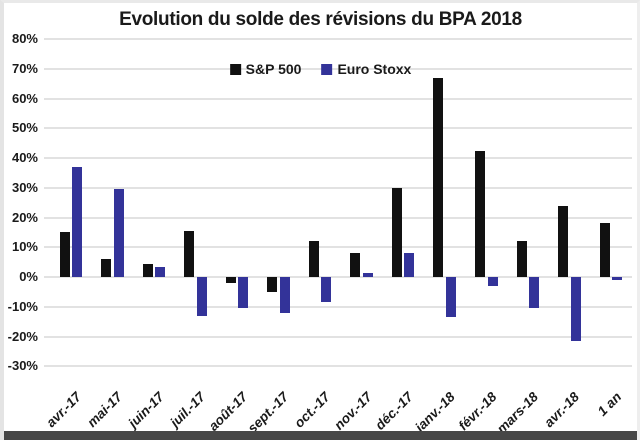 This screenshot has width=640, height=440. Describe the element at coordinates (22, 306) in the screenshot. I see `y-axis-tick-label: -10%` at that location.